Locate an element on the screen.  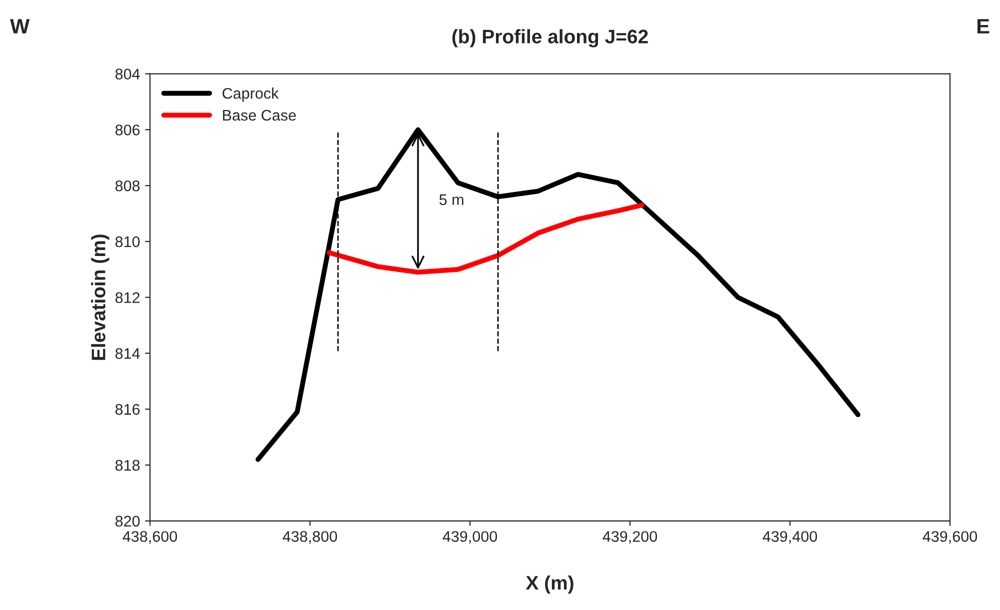
y-tick-label: 810 is located at coordinates (127, 242).